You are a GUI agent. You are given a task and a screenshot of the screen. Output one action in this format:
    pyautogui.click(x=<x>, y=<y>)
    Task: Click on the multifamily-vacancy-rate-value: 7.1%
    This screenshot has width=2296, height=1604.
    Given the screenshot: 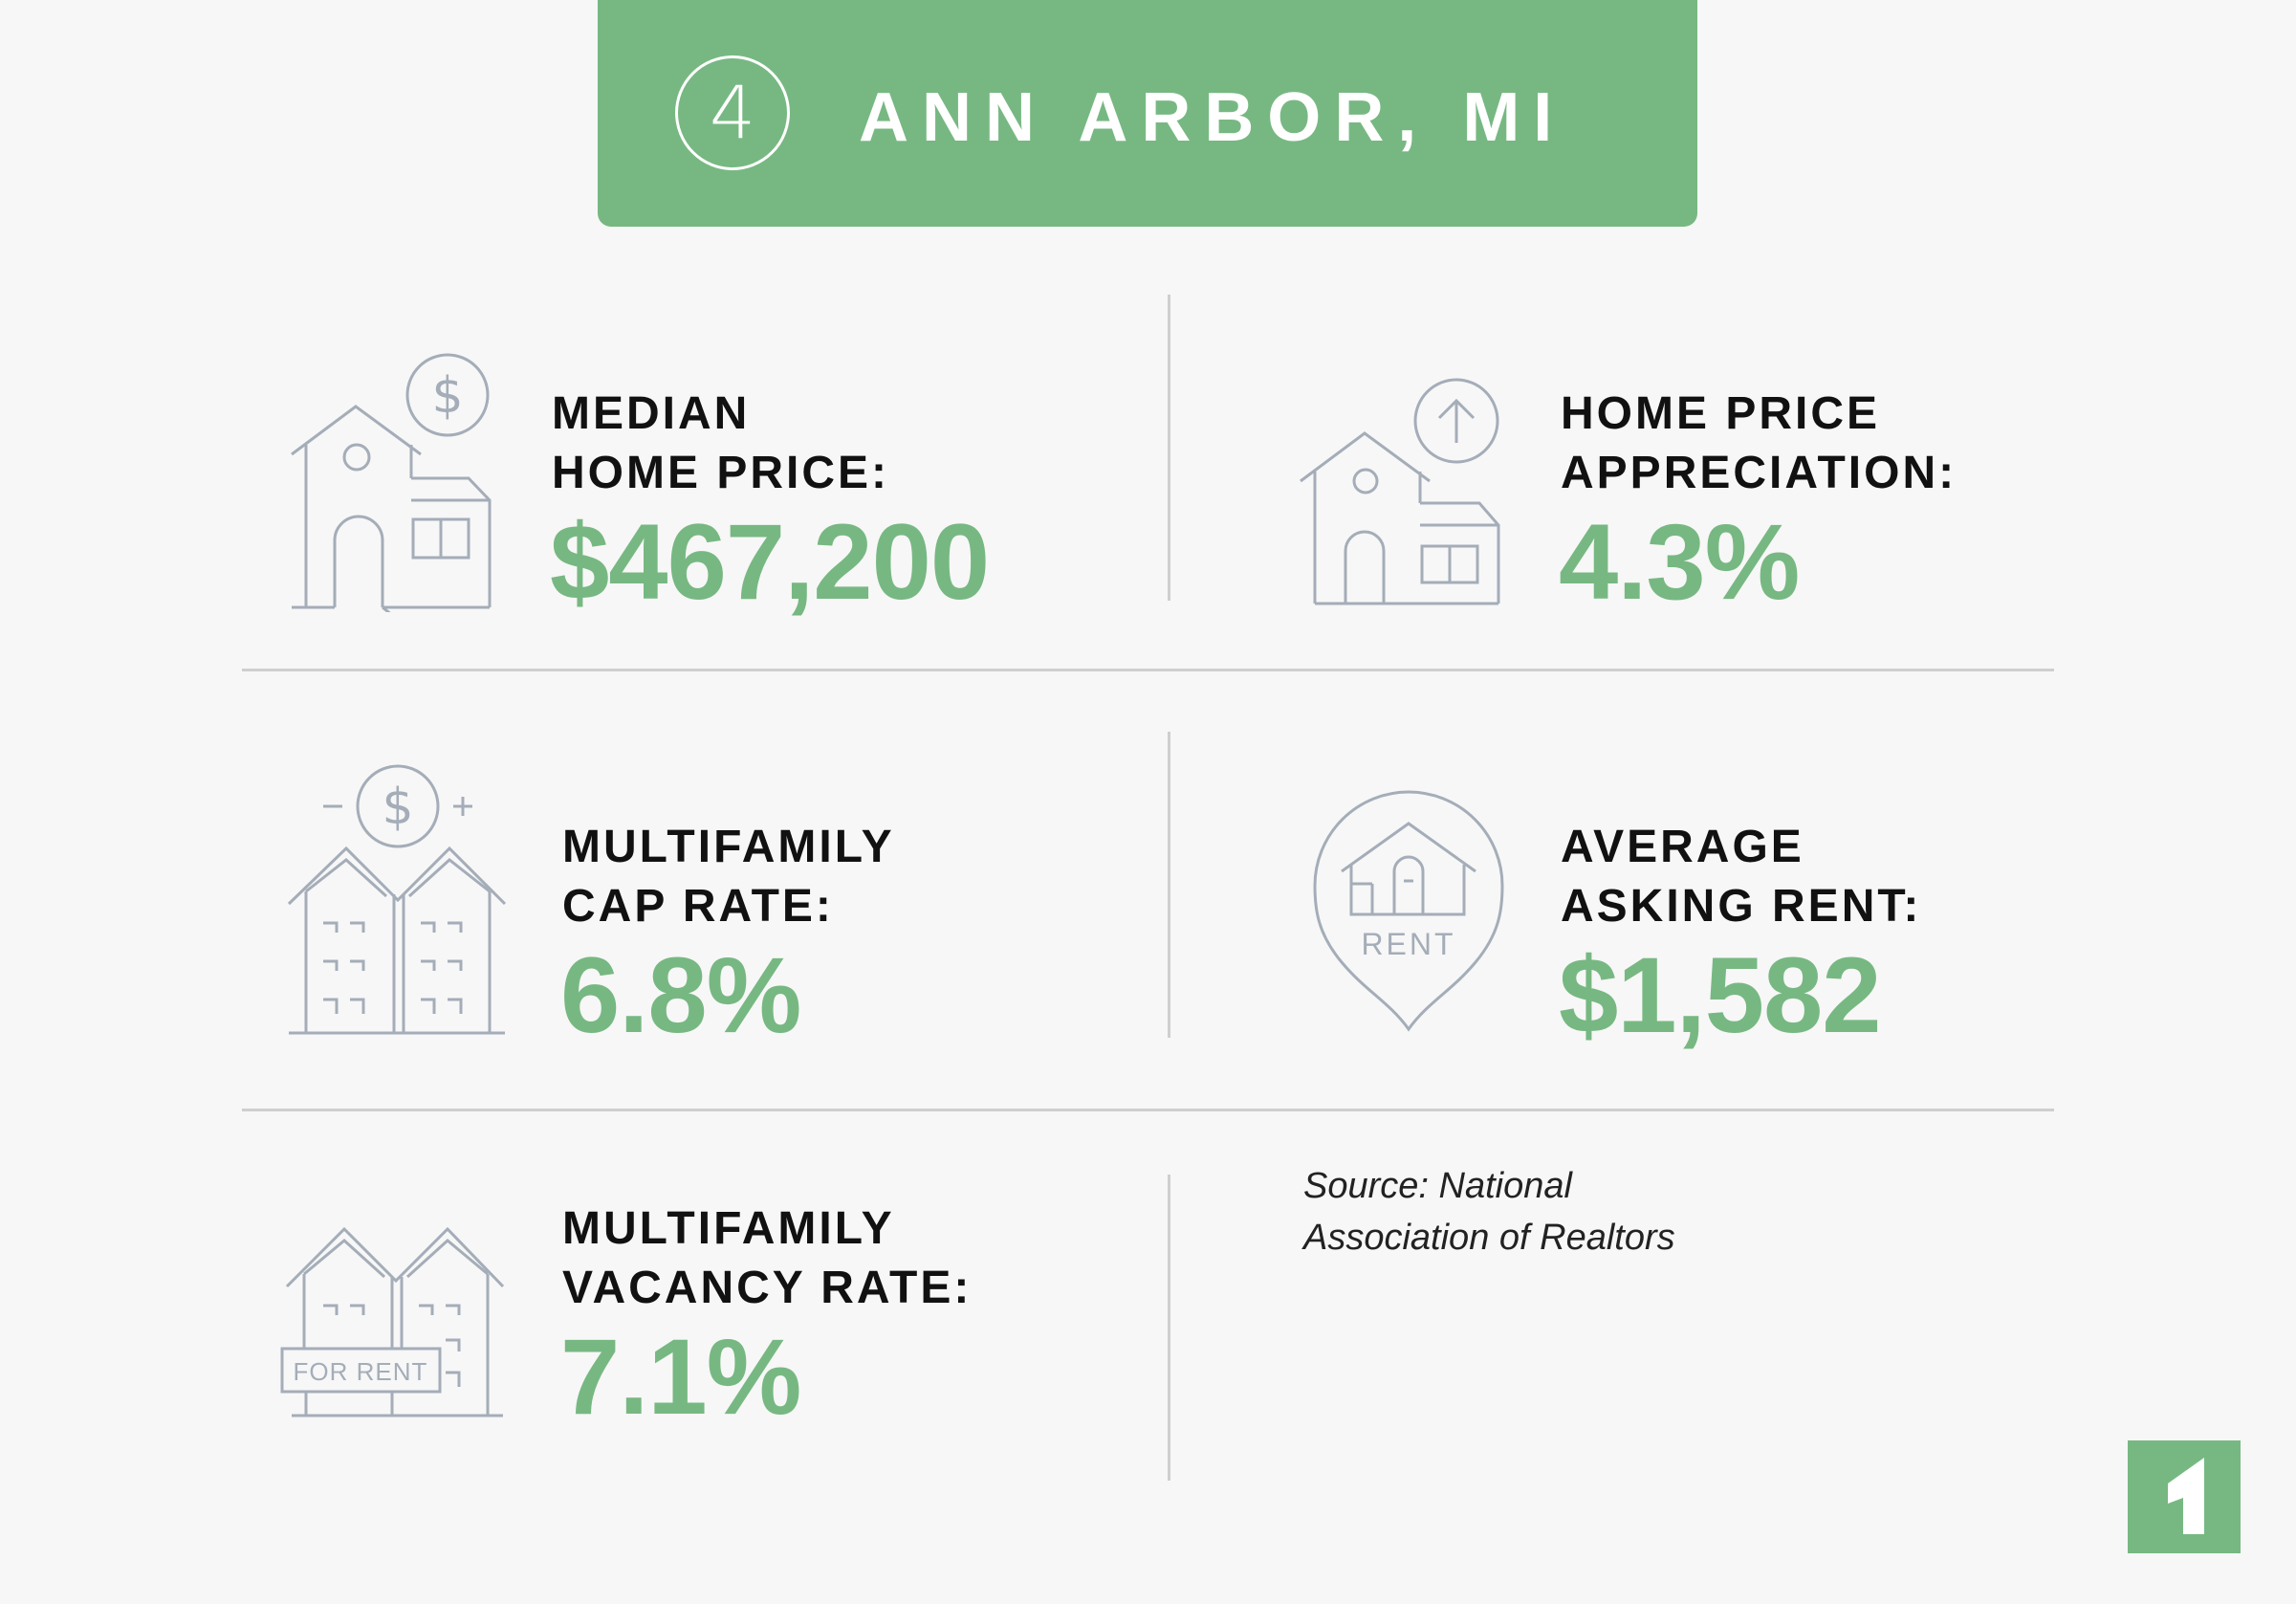 What is the action you would take?
    pyautogui.click(x=680, y=1377)
    